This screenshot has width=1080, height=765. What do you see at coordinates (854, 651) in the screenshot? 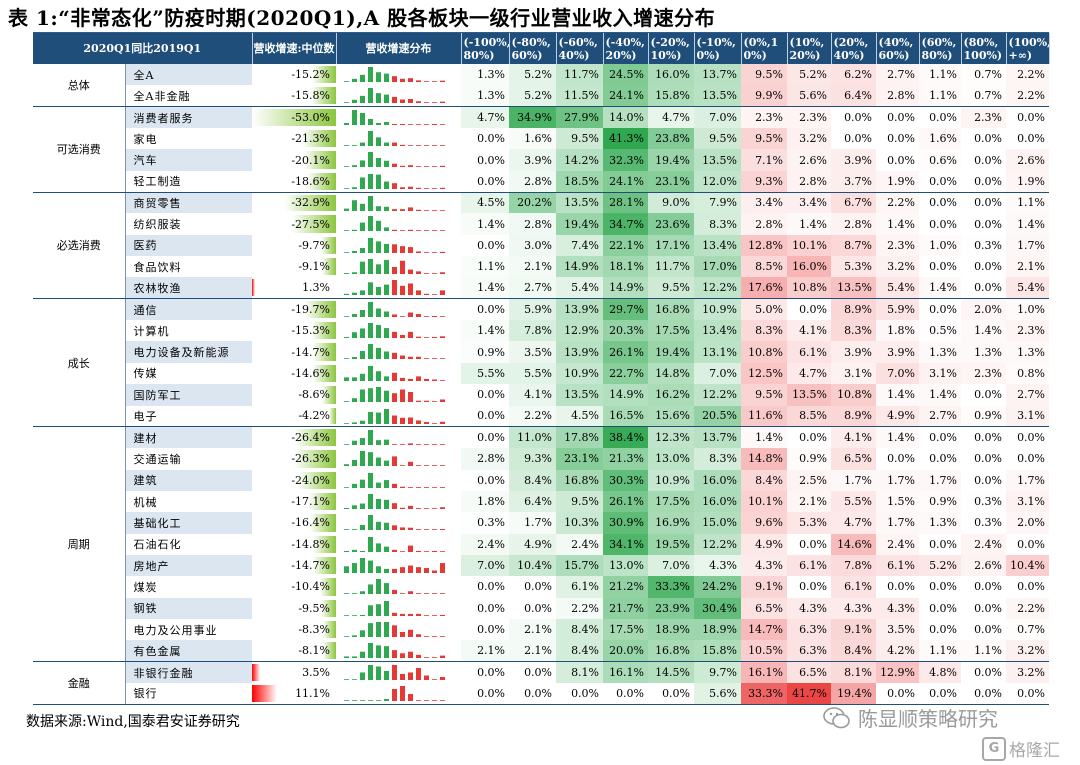
I see `pct-cell: 8.4%` at bounding box center [854, 651].